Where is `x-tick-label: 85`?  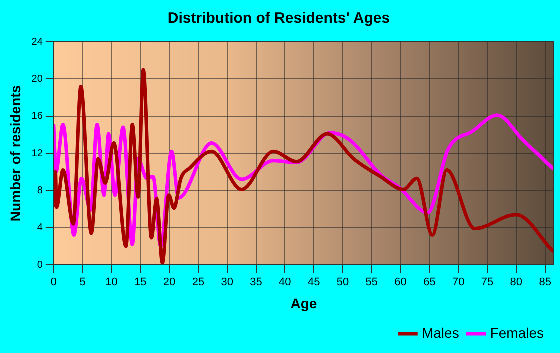 x-tick-label: 85 is located at coordinates (545, 282).